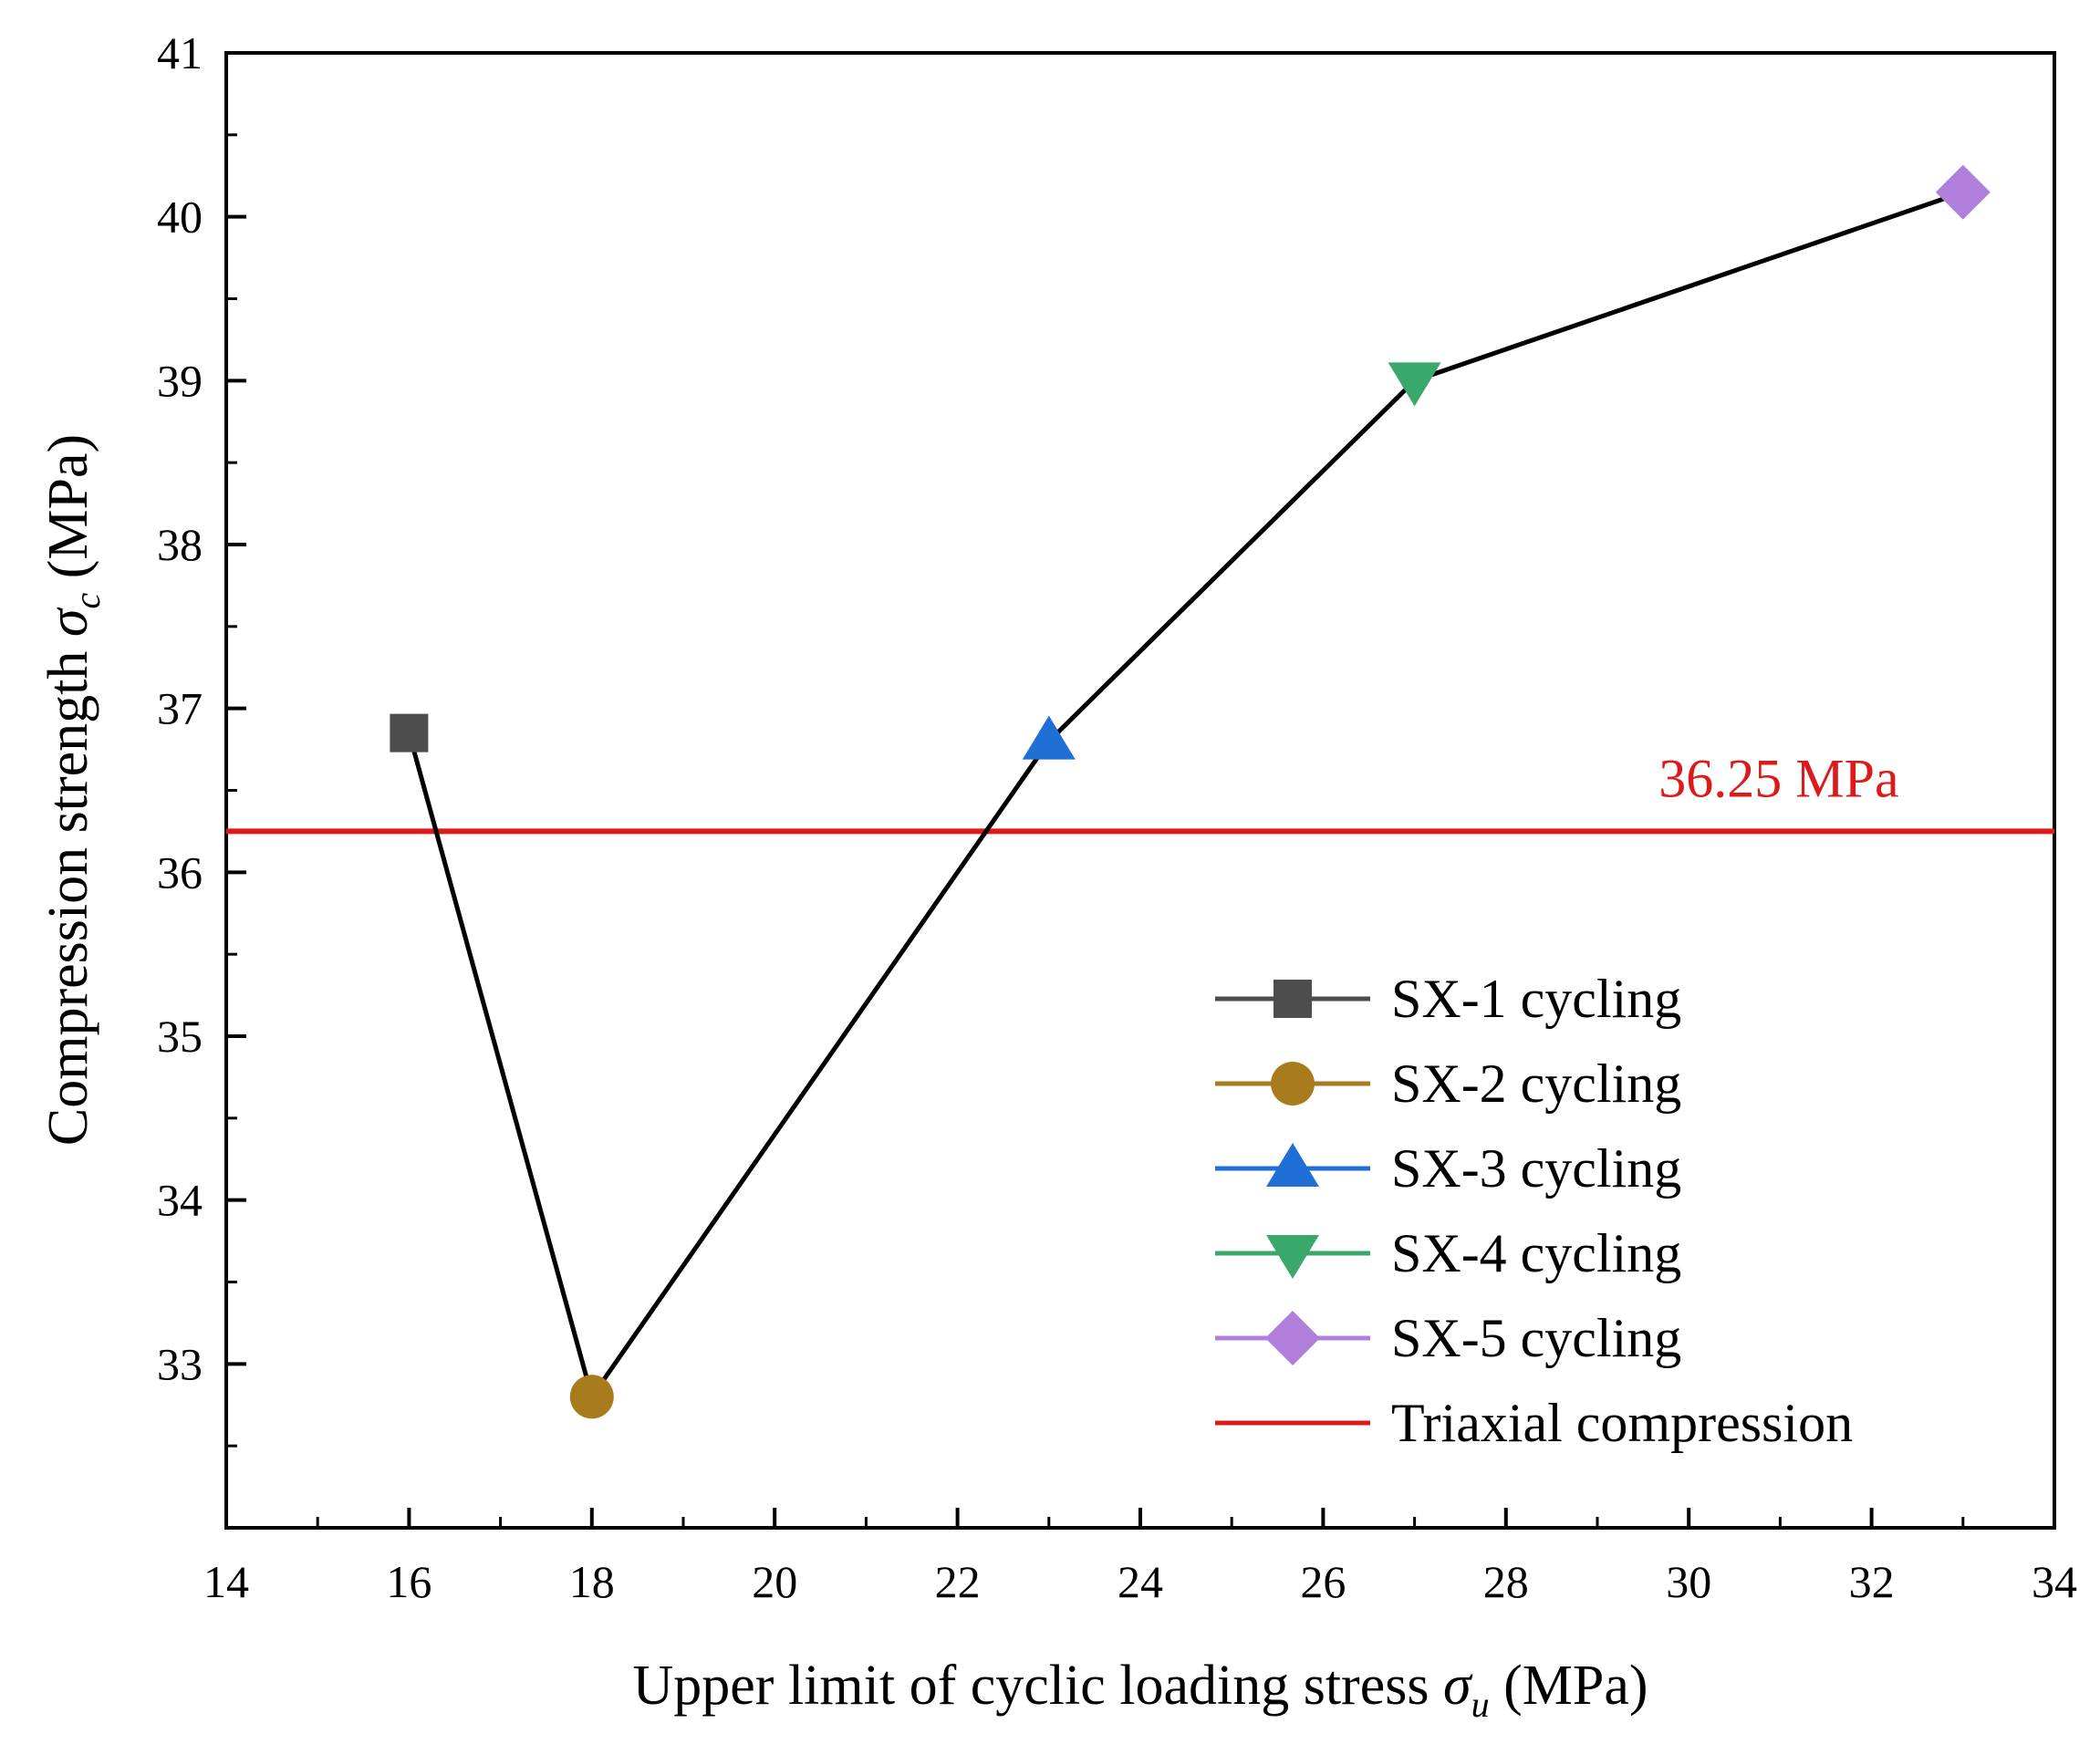  Describe the element at coordinates (591, 1397) in the screenshot. I see `marker-sx-2-cycling` at that location.